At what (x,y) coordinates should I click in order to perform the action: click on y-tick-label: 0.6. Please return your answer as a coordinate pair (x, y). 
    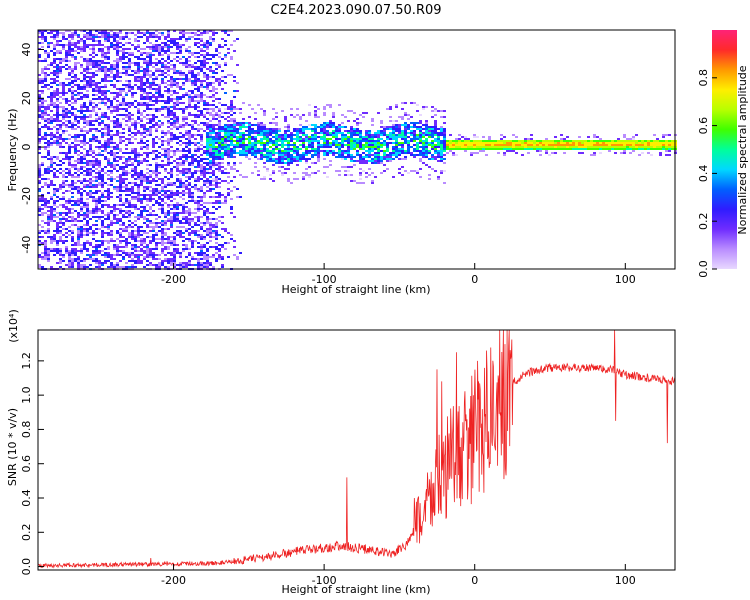
    Looking at the image, I should click on (26, 464).